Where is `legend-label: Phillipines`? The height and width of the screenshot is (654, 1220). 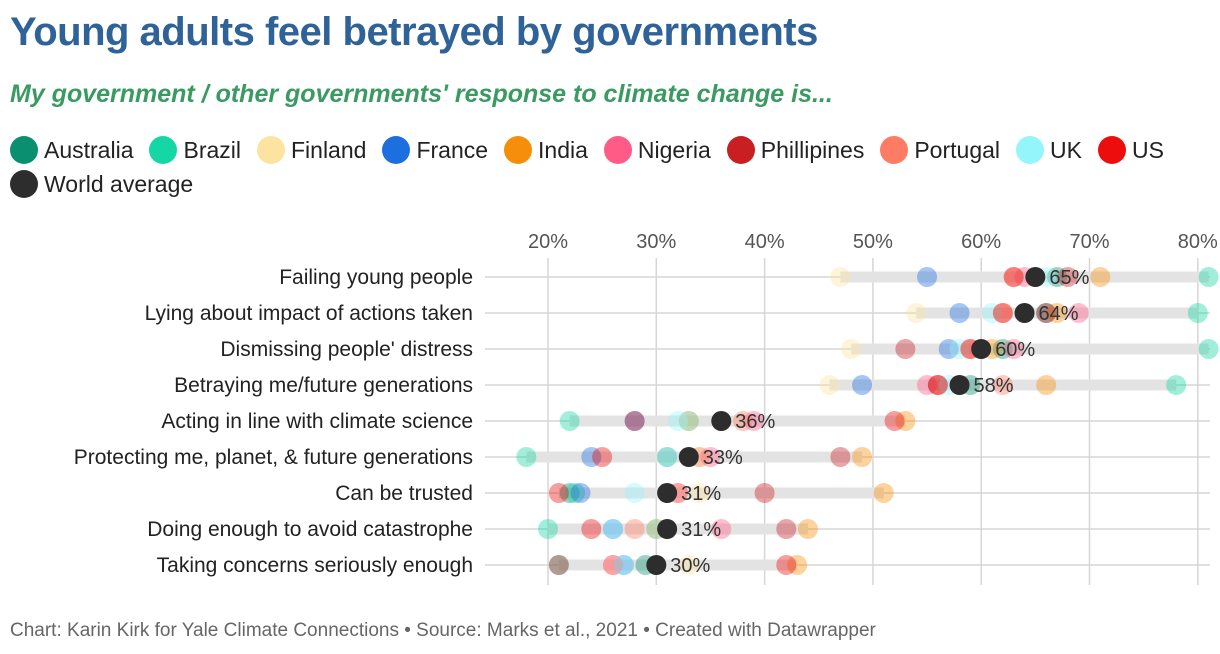
legend-label: Phillipines is located at coordinates (812, 149).